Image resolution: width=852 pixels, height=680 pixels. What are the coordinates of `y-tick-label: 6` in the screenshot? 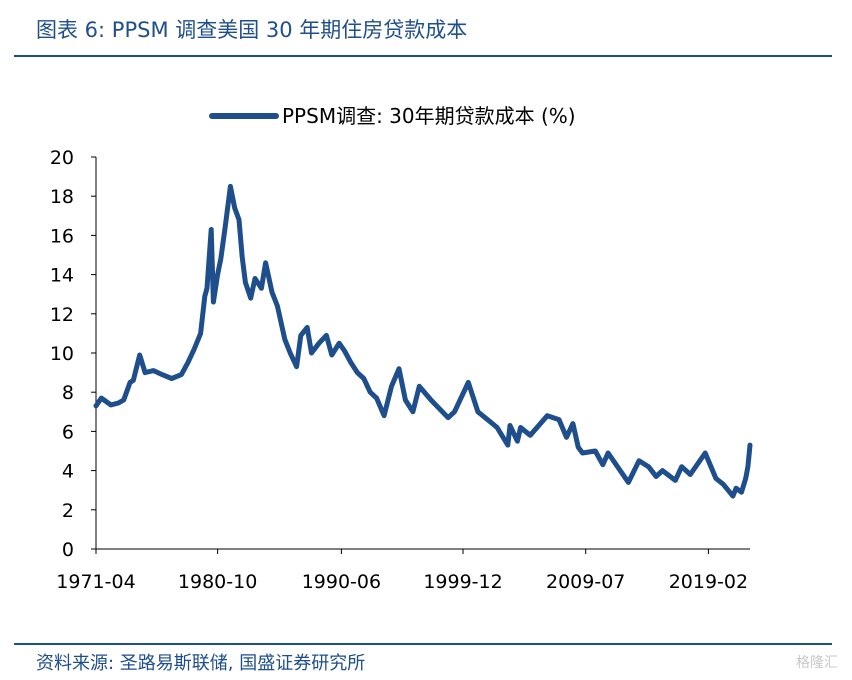 It's located at (68, 432).